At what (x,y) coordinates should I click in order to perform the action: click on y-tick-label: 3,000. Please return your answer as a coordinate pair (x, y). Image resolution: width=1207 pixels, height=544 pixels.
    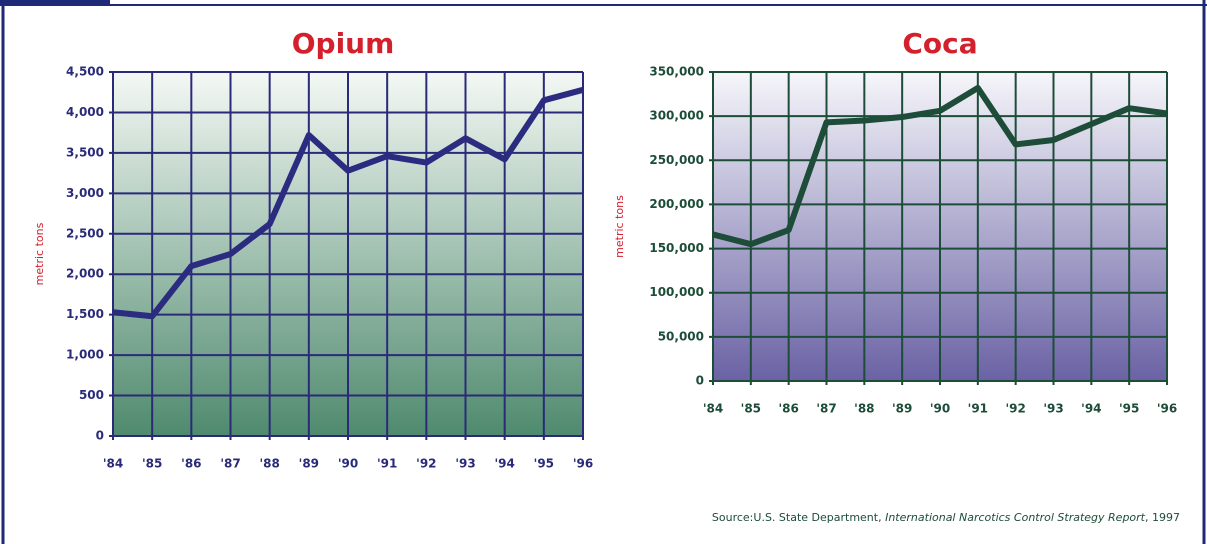
    Looking at the image, I should click on (85, 193).